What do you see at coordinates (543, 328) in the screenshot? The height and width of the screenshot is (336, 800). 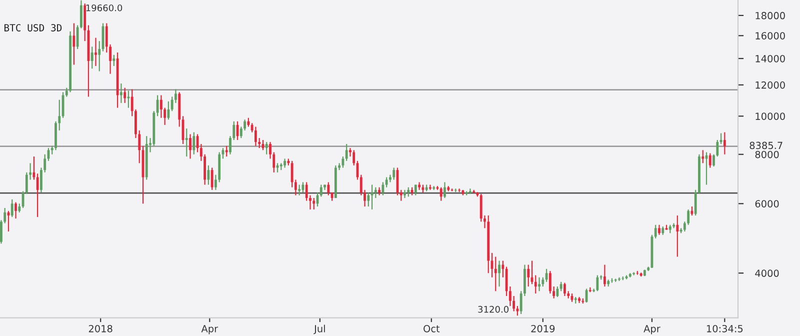 I see `x-tick-label: 2019` at bounding box center [543, 328].